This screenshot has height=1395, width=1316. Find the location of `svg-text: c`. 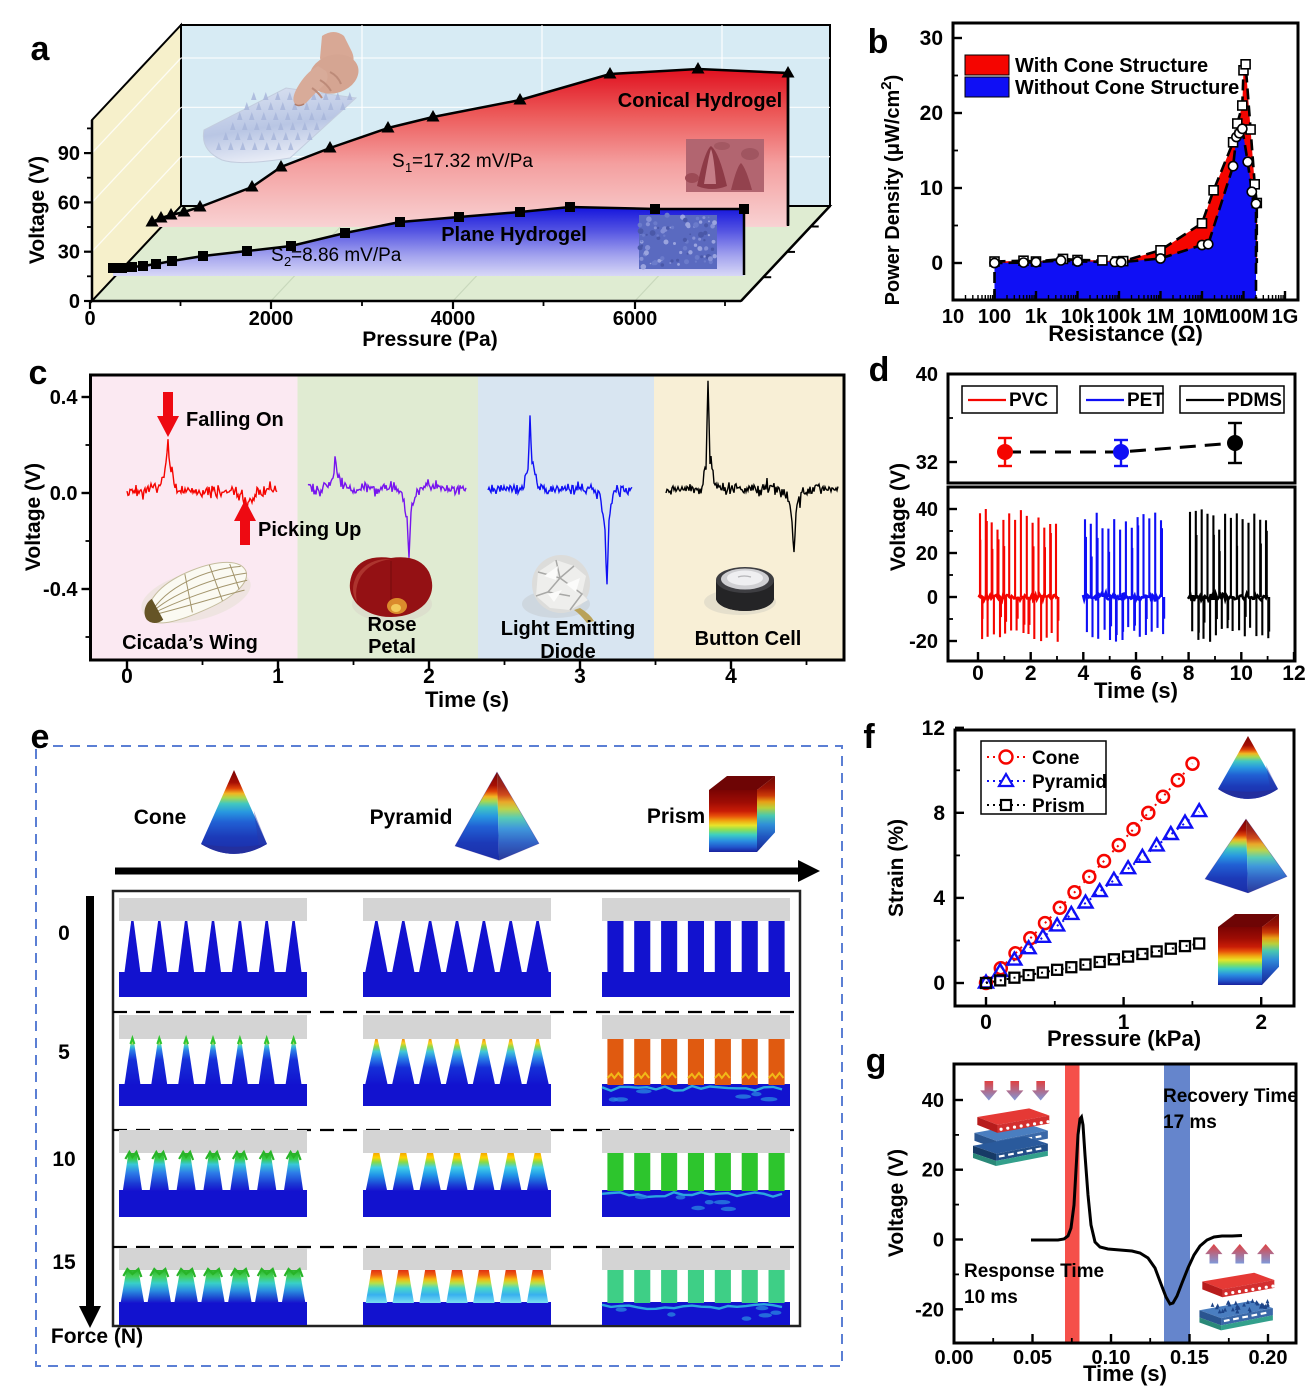

svg-text: c is located at coordinates (38, 373).